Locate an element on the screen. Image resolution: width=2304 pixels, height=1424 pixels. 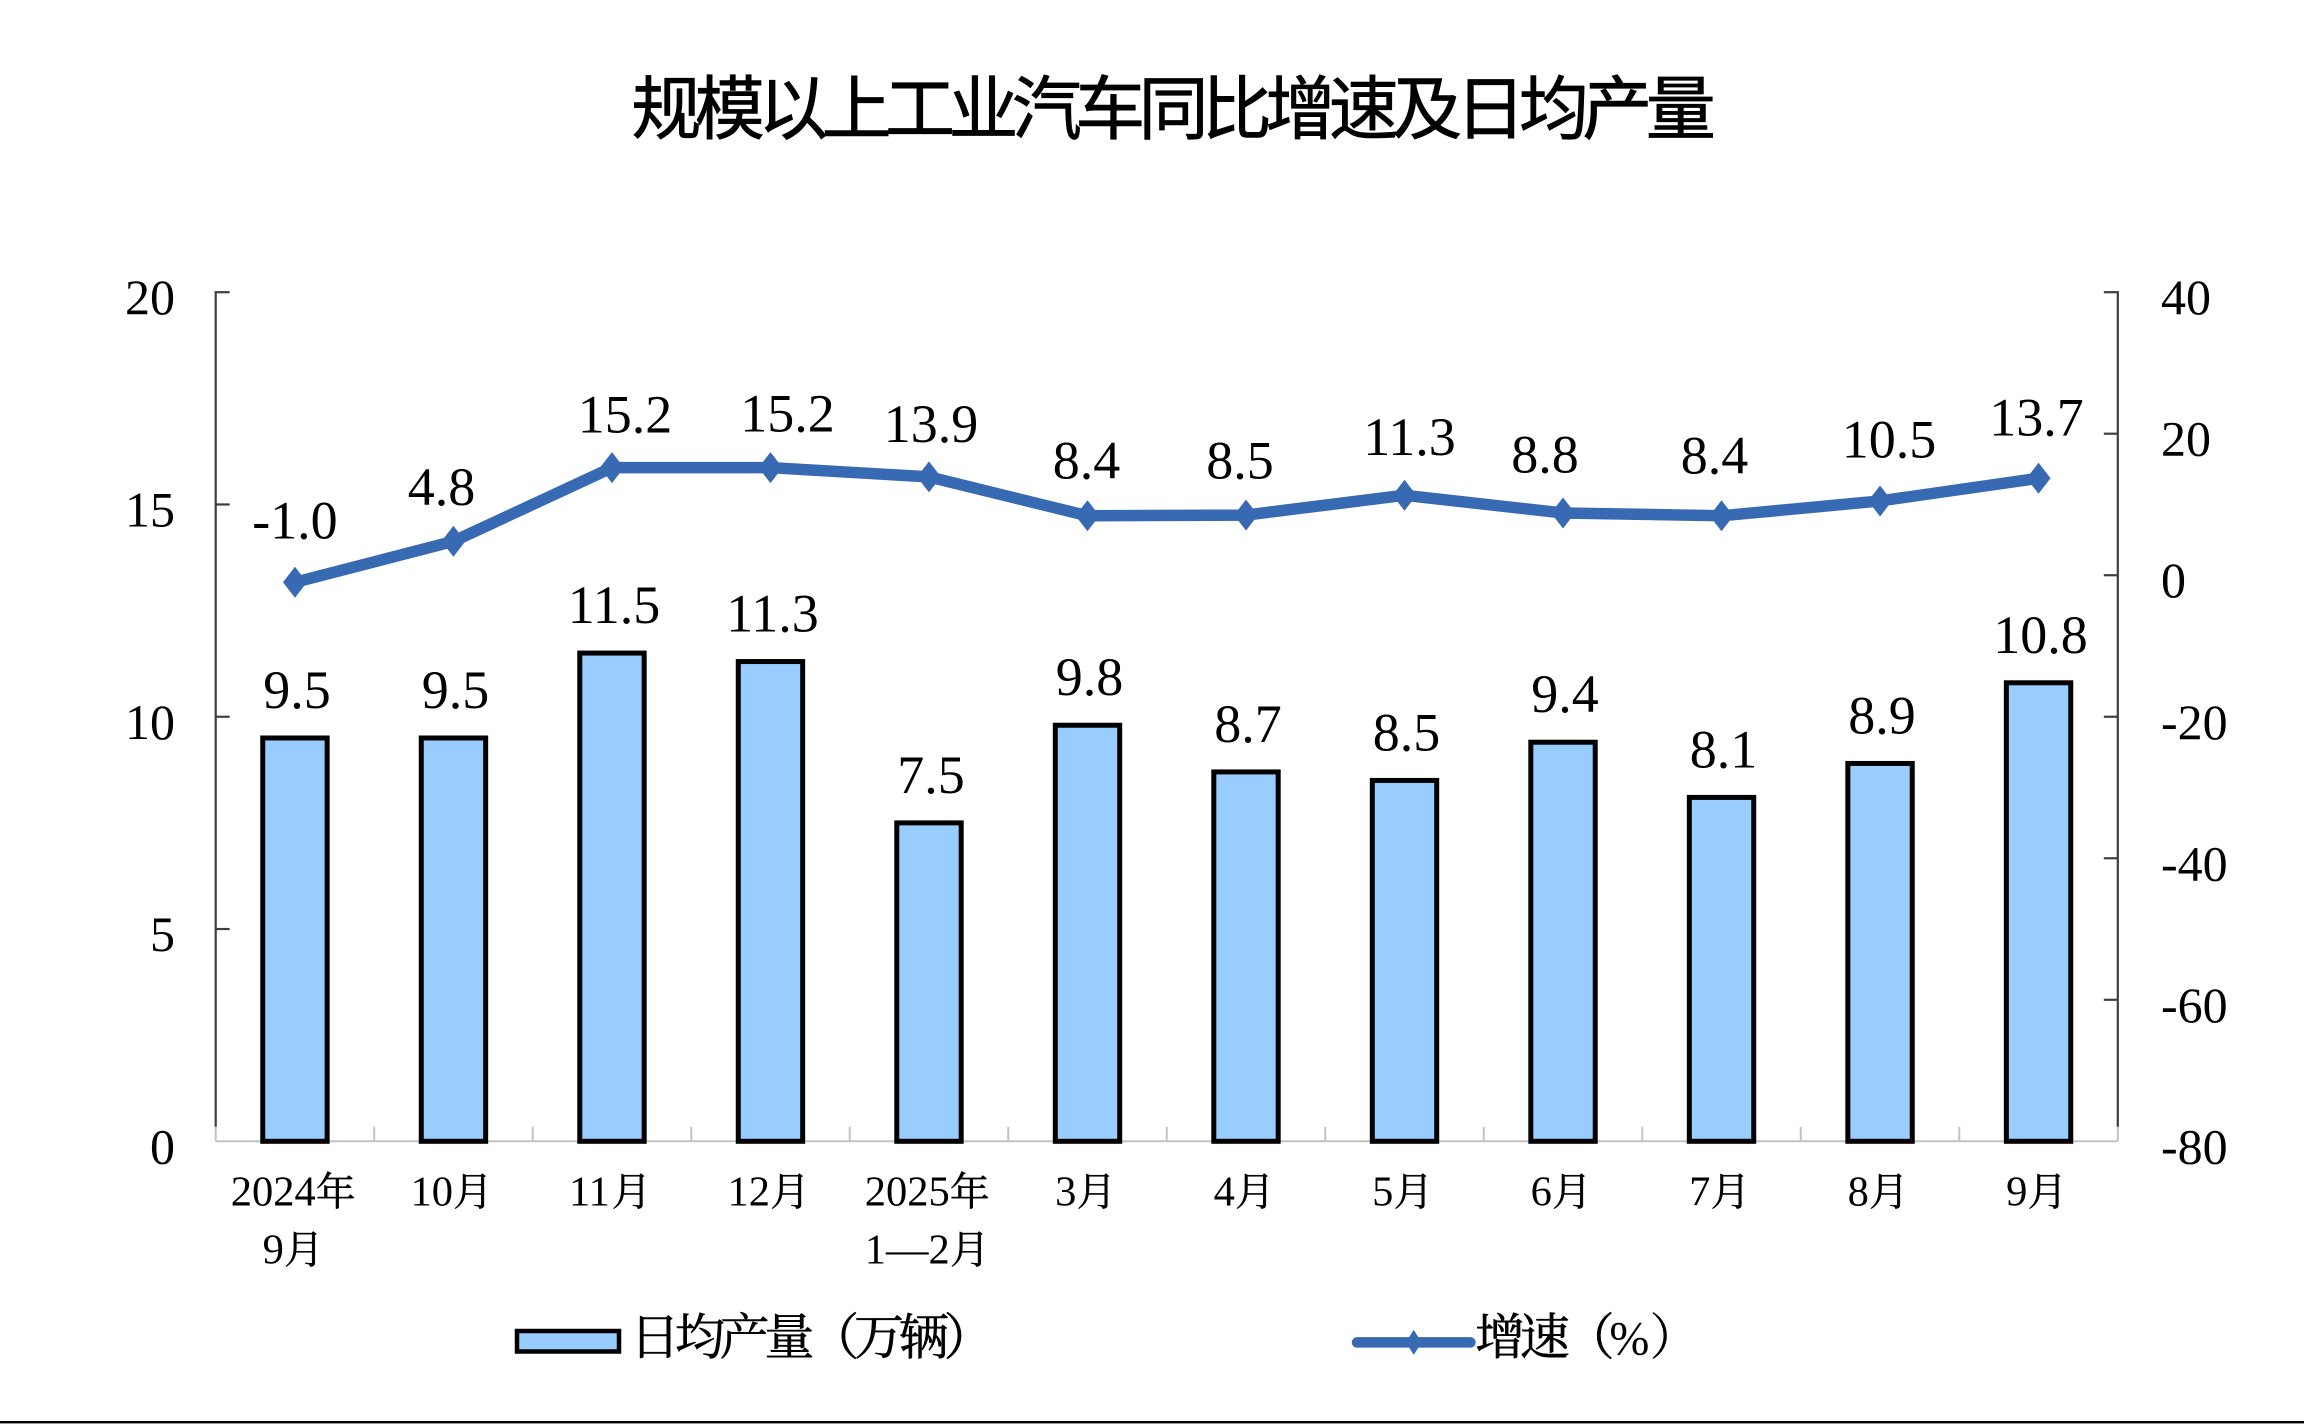
svg-text: -40 is located at coordinates (2194, 863).